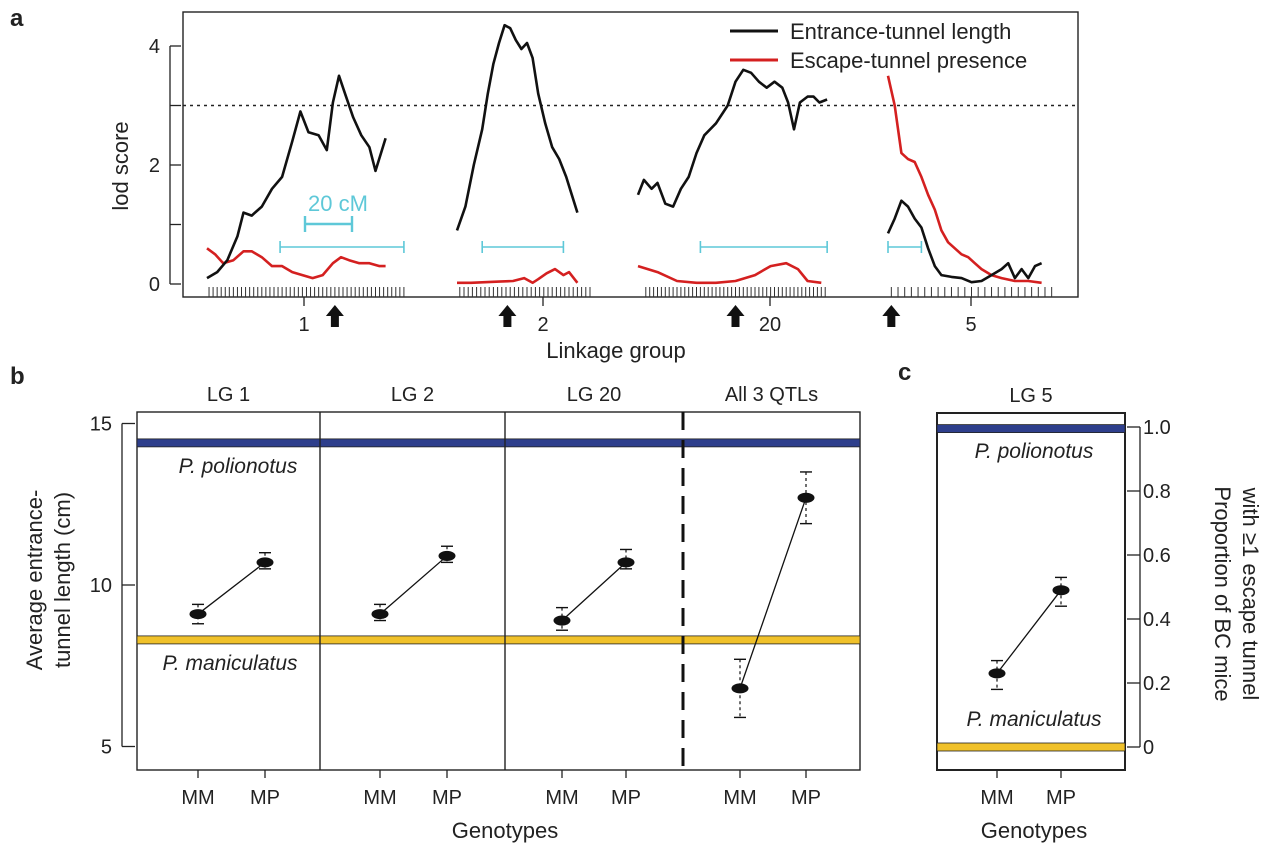  What do you see at coordinates (228, 395) in the screenshot?
I see `facet-title: LG 1` at bounding box center [228, 395].